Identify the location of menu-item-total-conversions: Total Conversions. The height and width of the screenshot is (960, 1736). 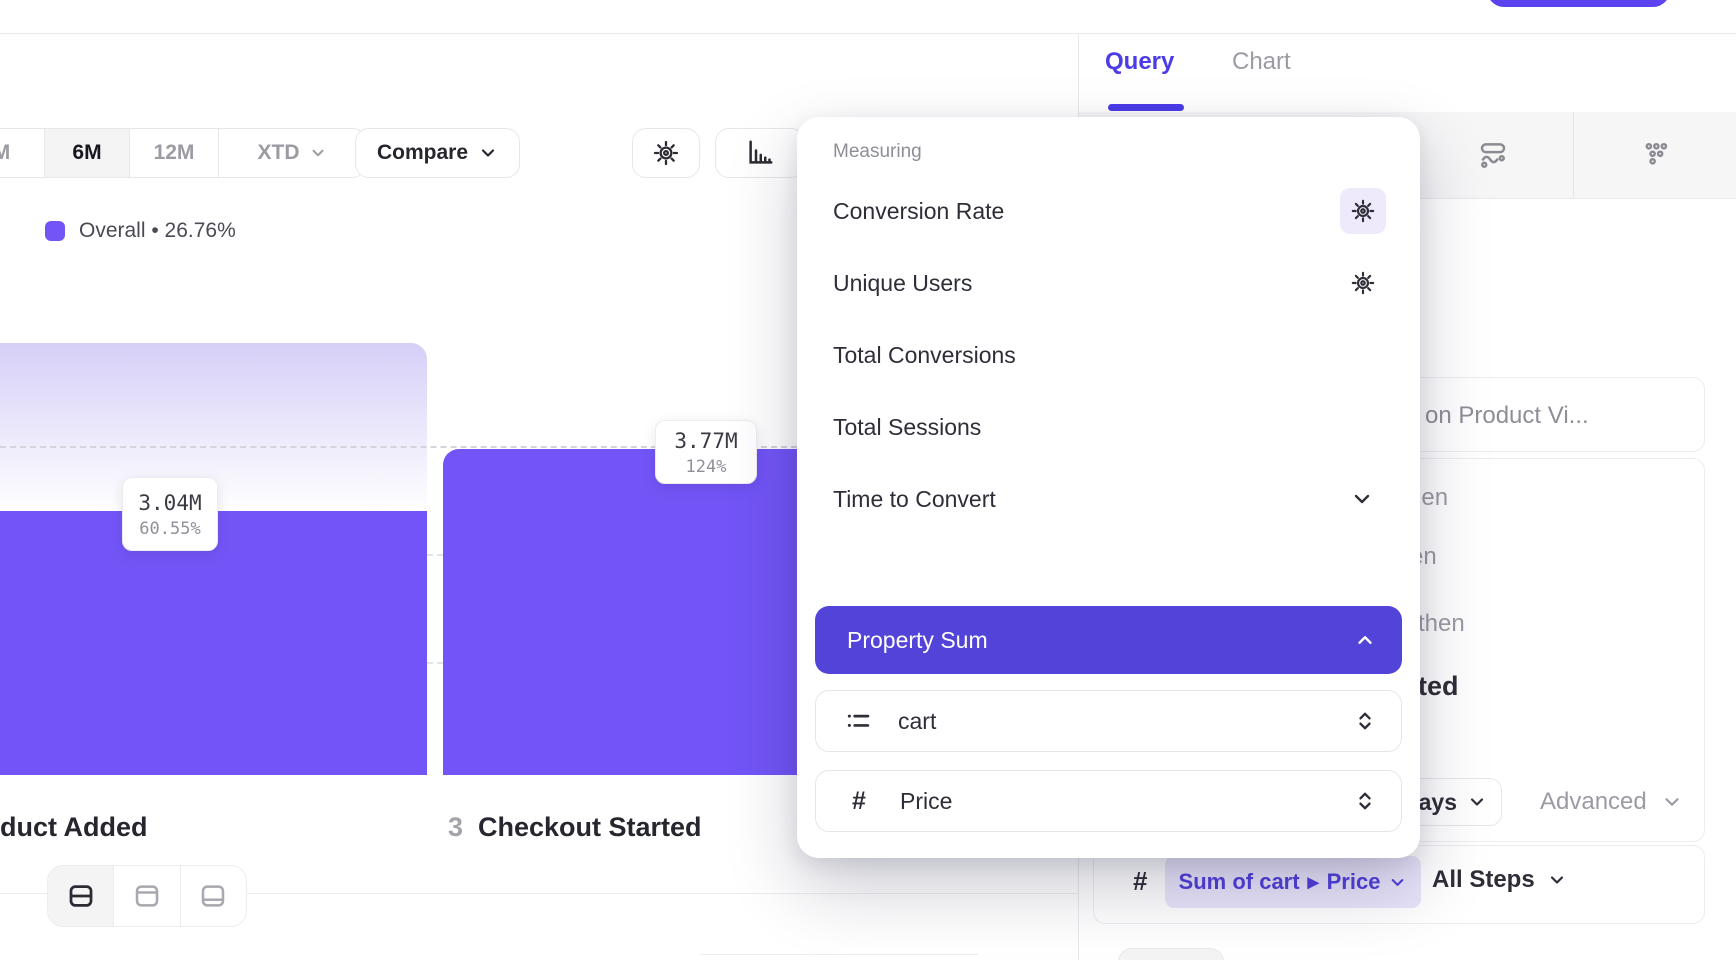
(1108, 355).